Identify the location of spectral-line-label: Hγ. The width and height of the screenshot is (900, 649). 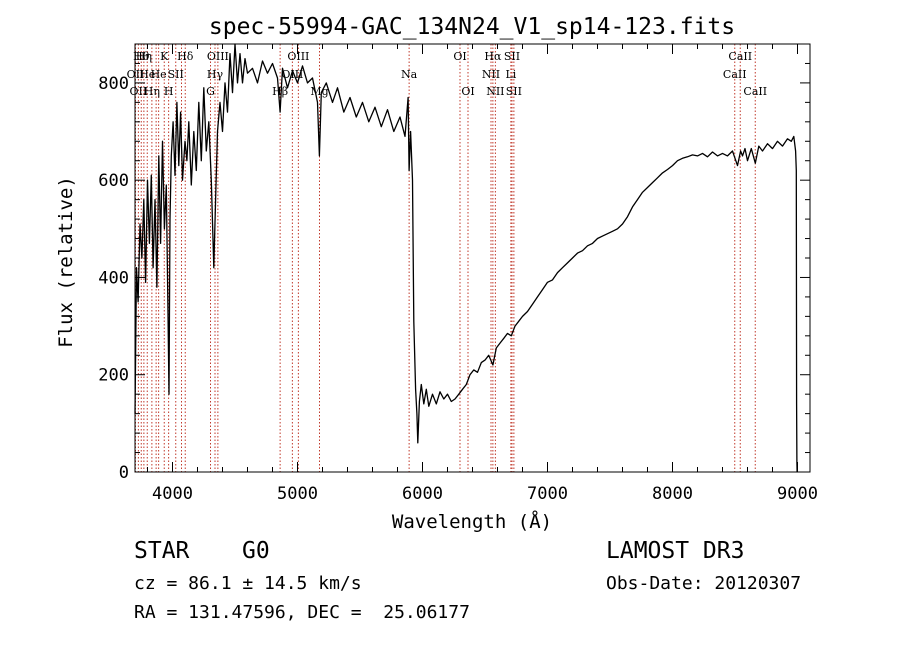
(215, 74).